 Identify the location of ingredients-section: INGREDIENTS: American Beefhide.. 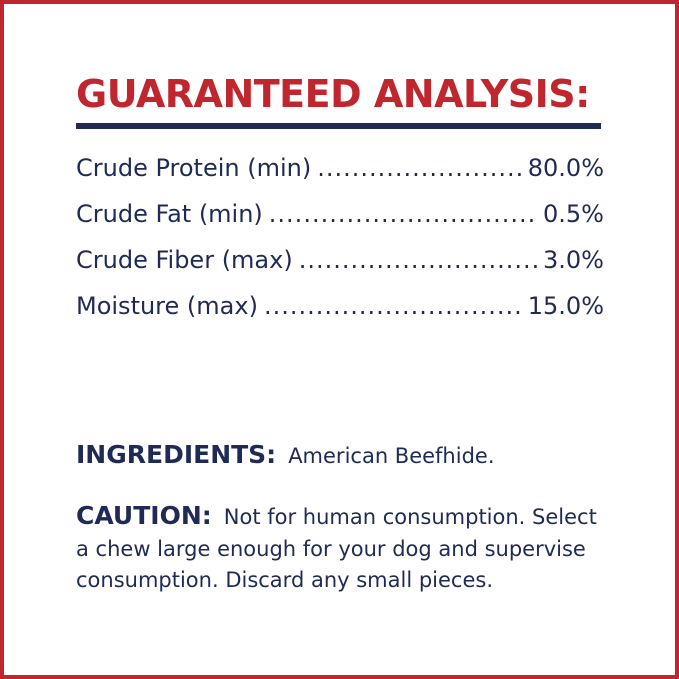
(285, 454).